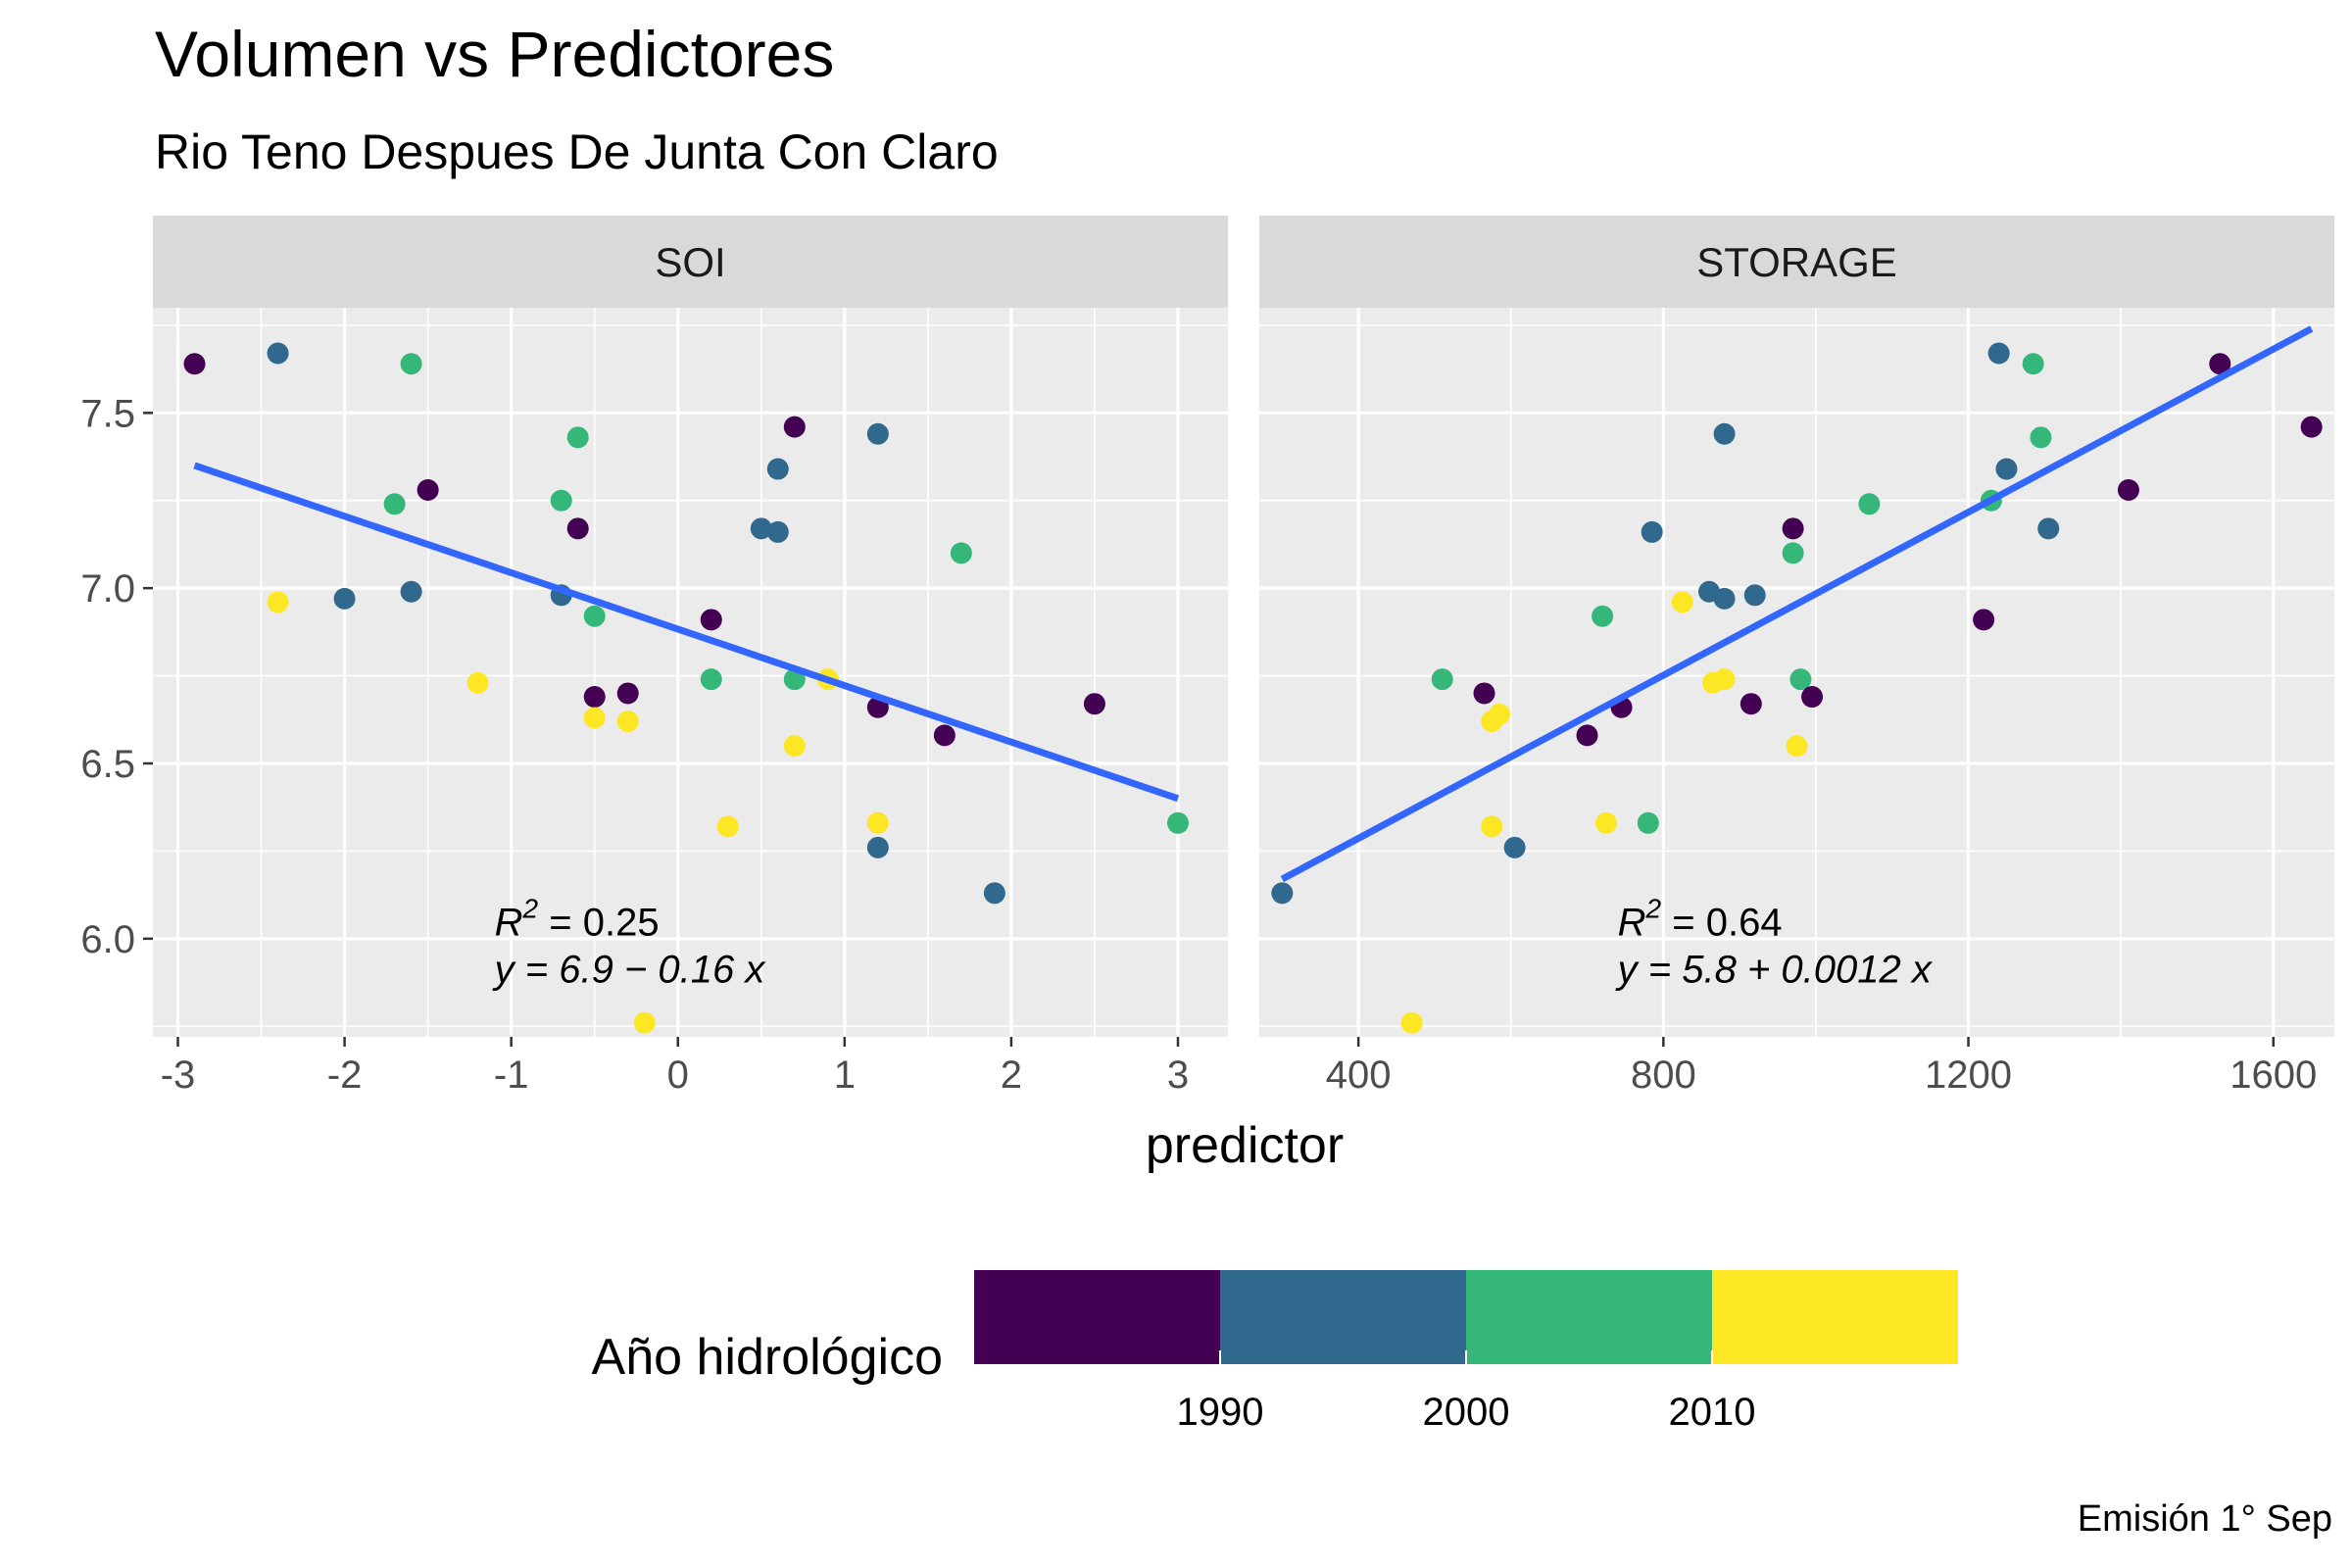 This screenshot has height=1568, width=2352. What do you see at coordinates (1466, 1412) in the screenshot?
I see `legend-tick-label: 2000` at bounding box center [1466, 1412].